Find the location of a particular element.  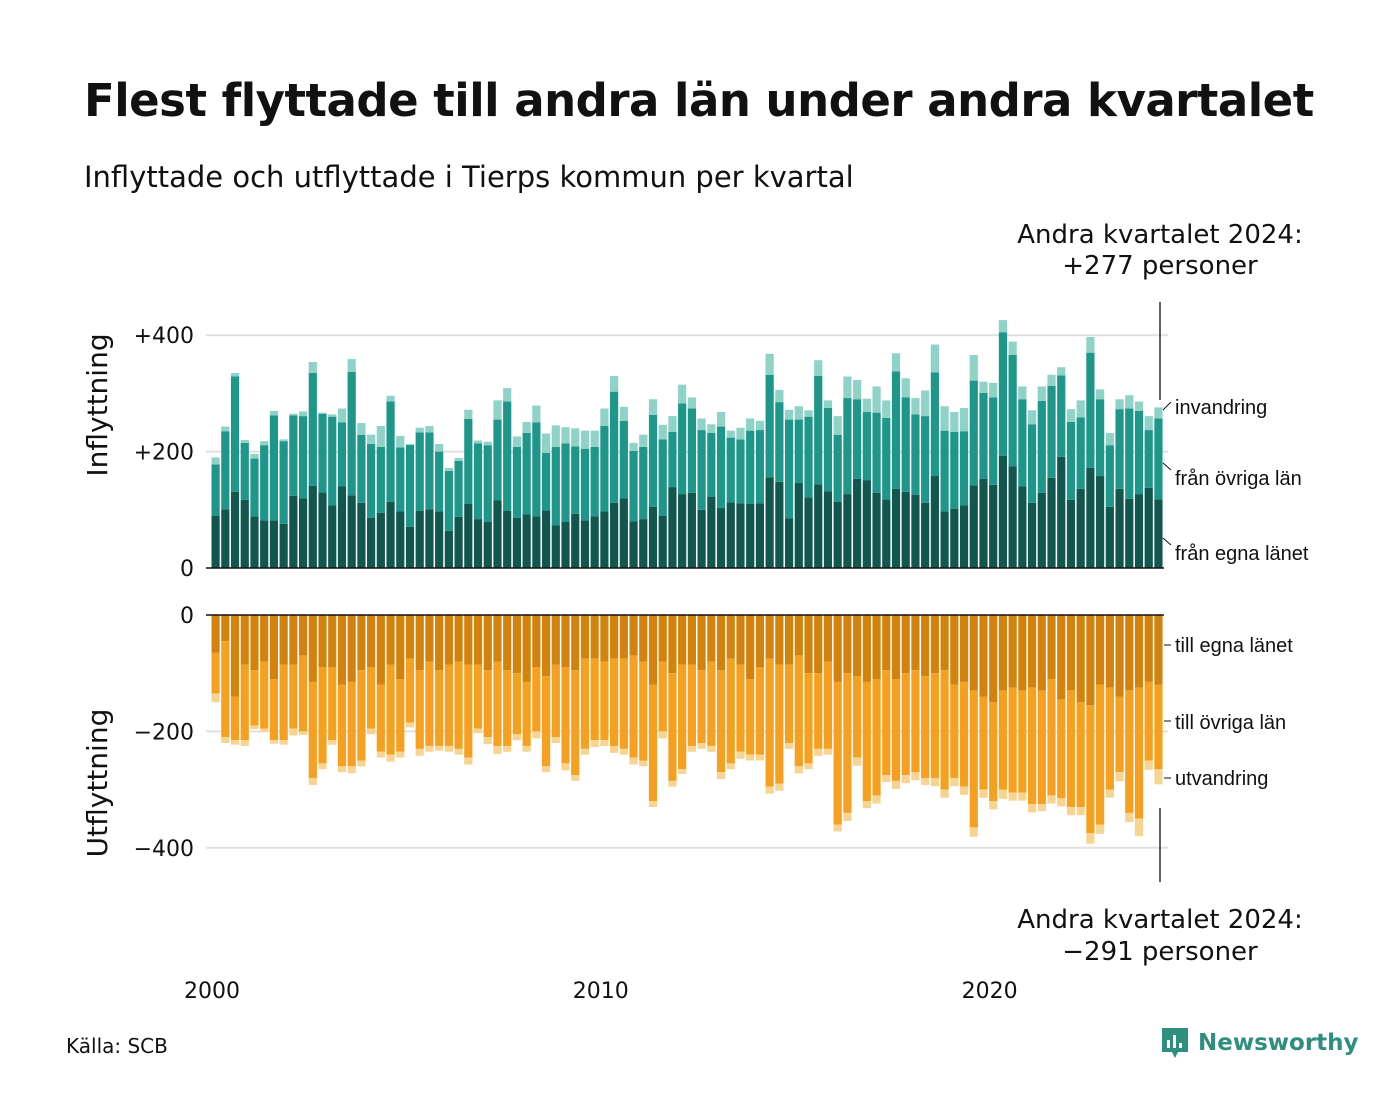

utflyttning-annotation-line2: −291 personer is located at coordinates (1160, 952).